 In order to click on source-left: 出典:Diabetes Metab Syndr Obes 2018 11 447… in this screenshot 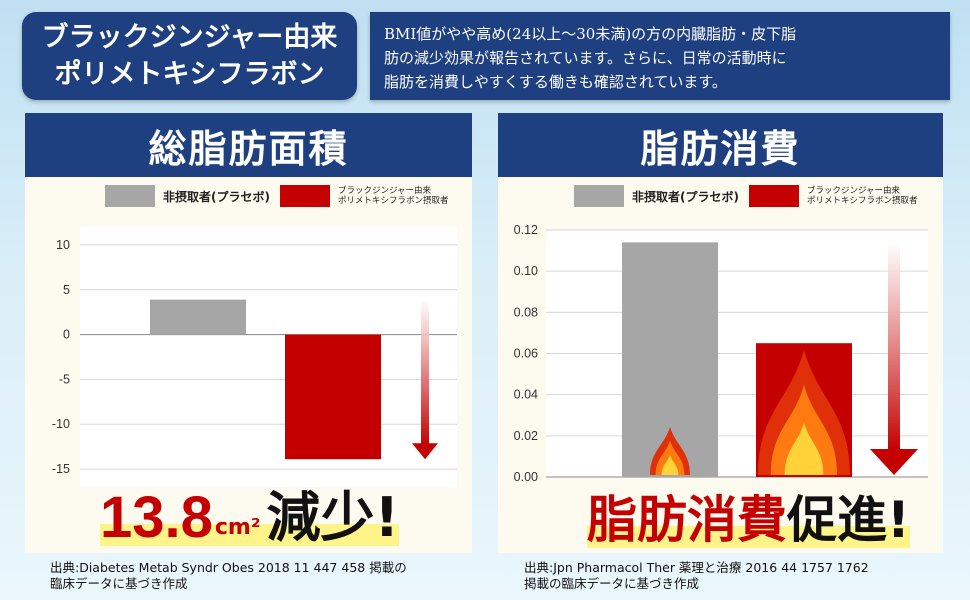, I will do `click(228, 575)`.